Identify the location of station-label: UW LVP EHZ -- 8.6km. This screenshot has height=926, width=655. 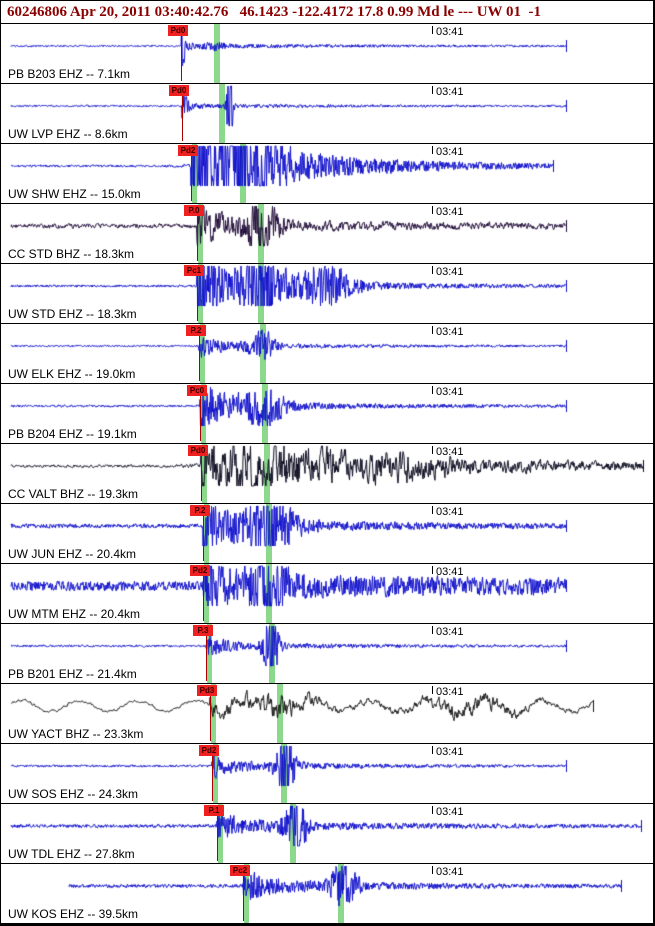
(68, 134).